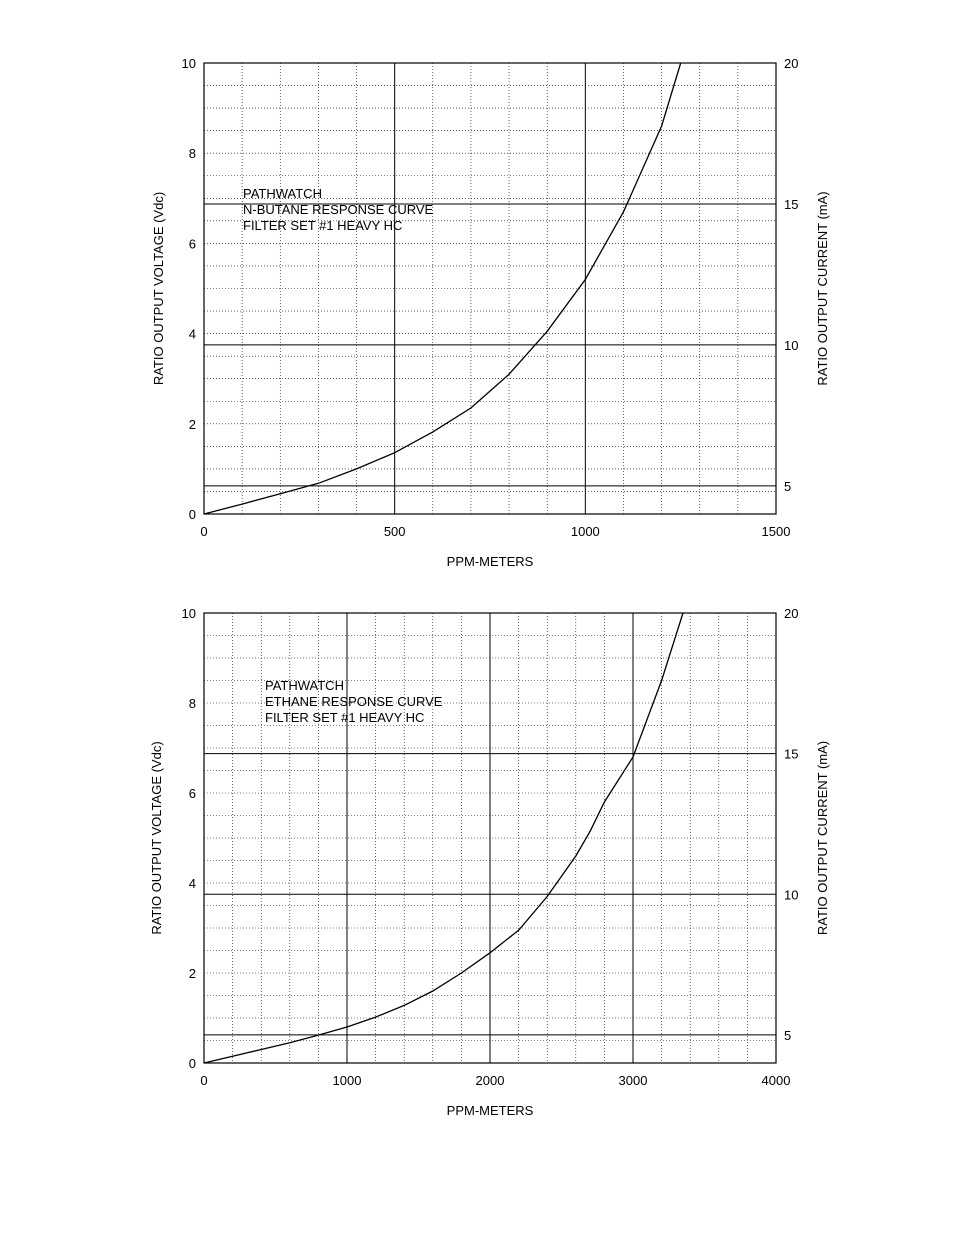 This screenshot has width=954, height=1235. I want to click on x-tick-label: 4000, so click(776, 1080).